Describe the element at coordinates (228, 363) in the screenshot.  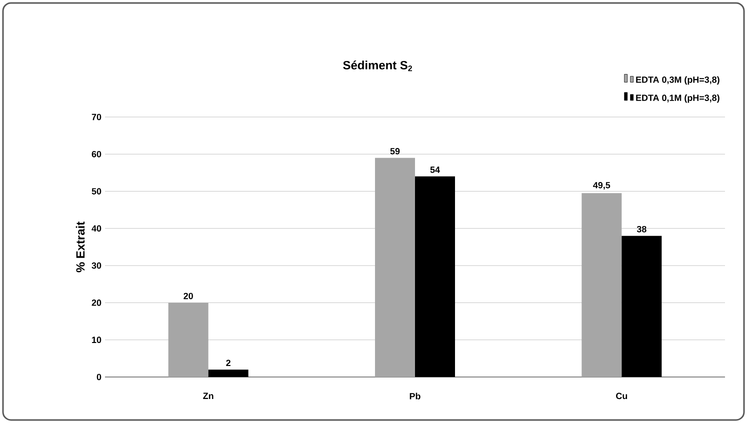
I see `data-label: 2` at that location.